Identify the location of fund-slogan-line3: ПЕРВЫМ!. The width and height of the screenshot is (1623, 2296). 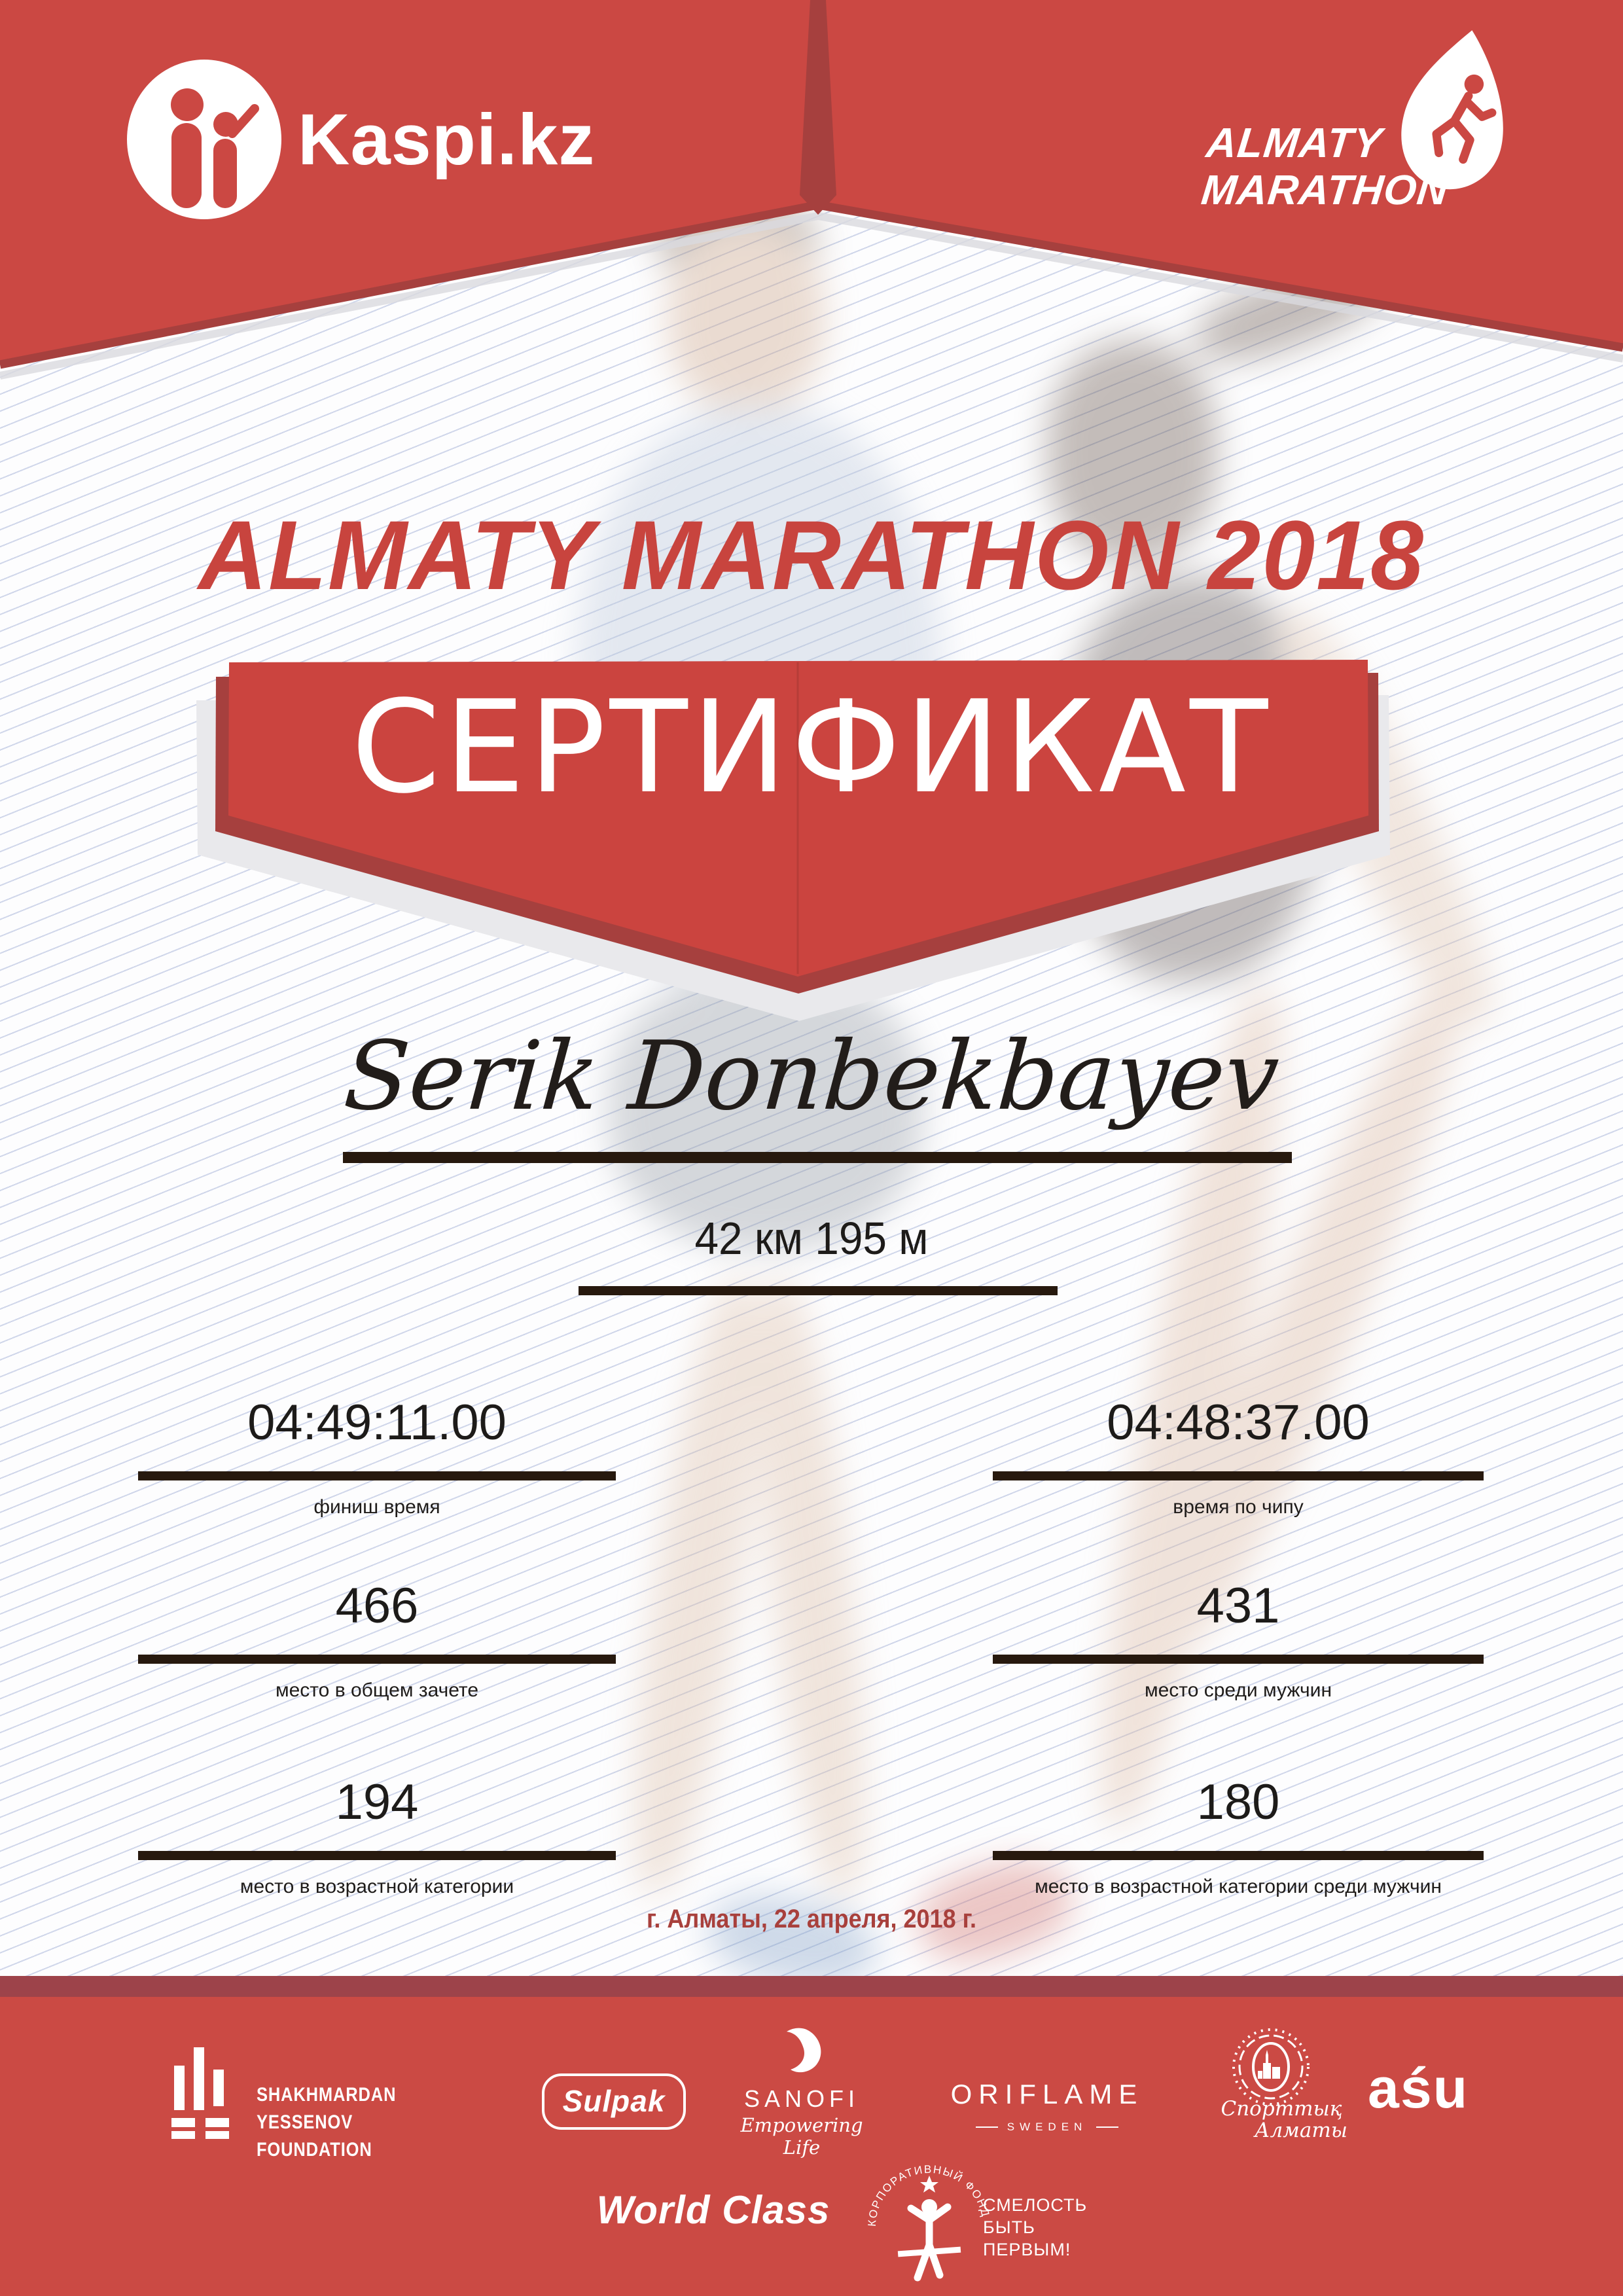
(1027, 2249).